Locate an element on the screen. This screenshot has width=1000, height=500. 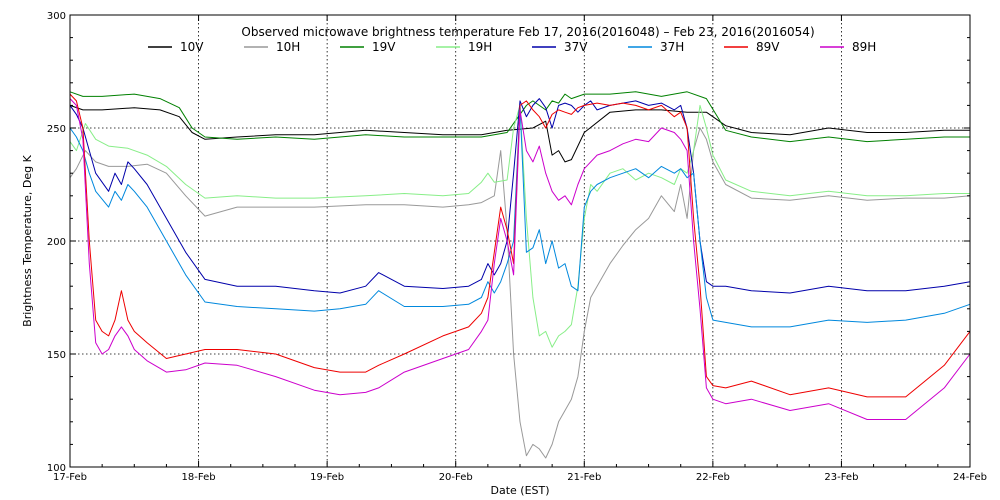
x-tick-label: 24-Feb is located at coordinates (970, 477).